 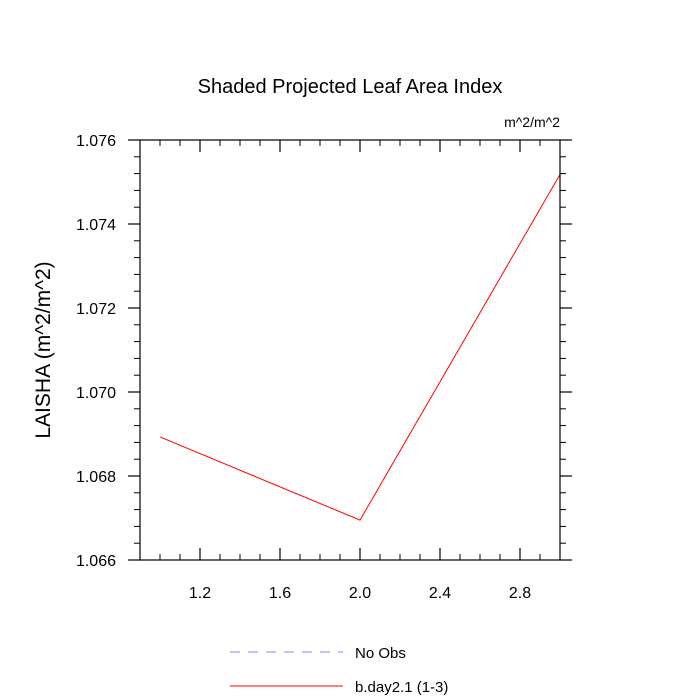 I want to click on x-tick-label: 2.4, so click(x=440, y=593).